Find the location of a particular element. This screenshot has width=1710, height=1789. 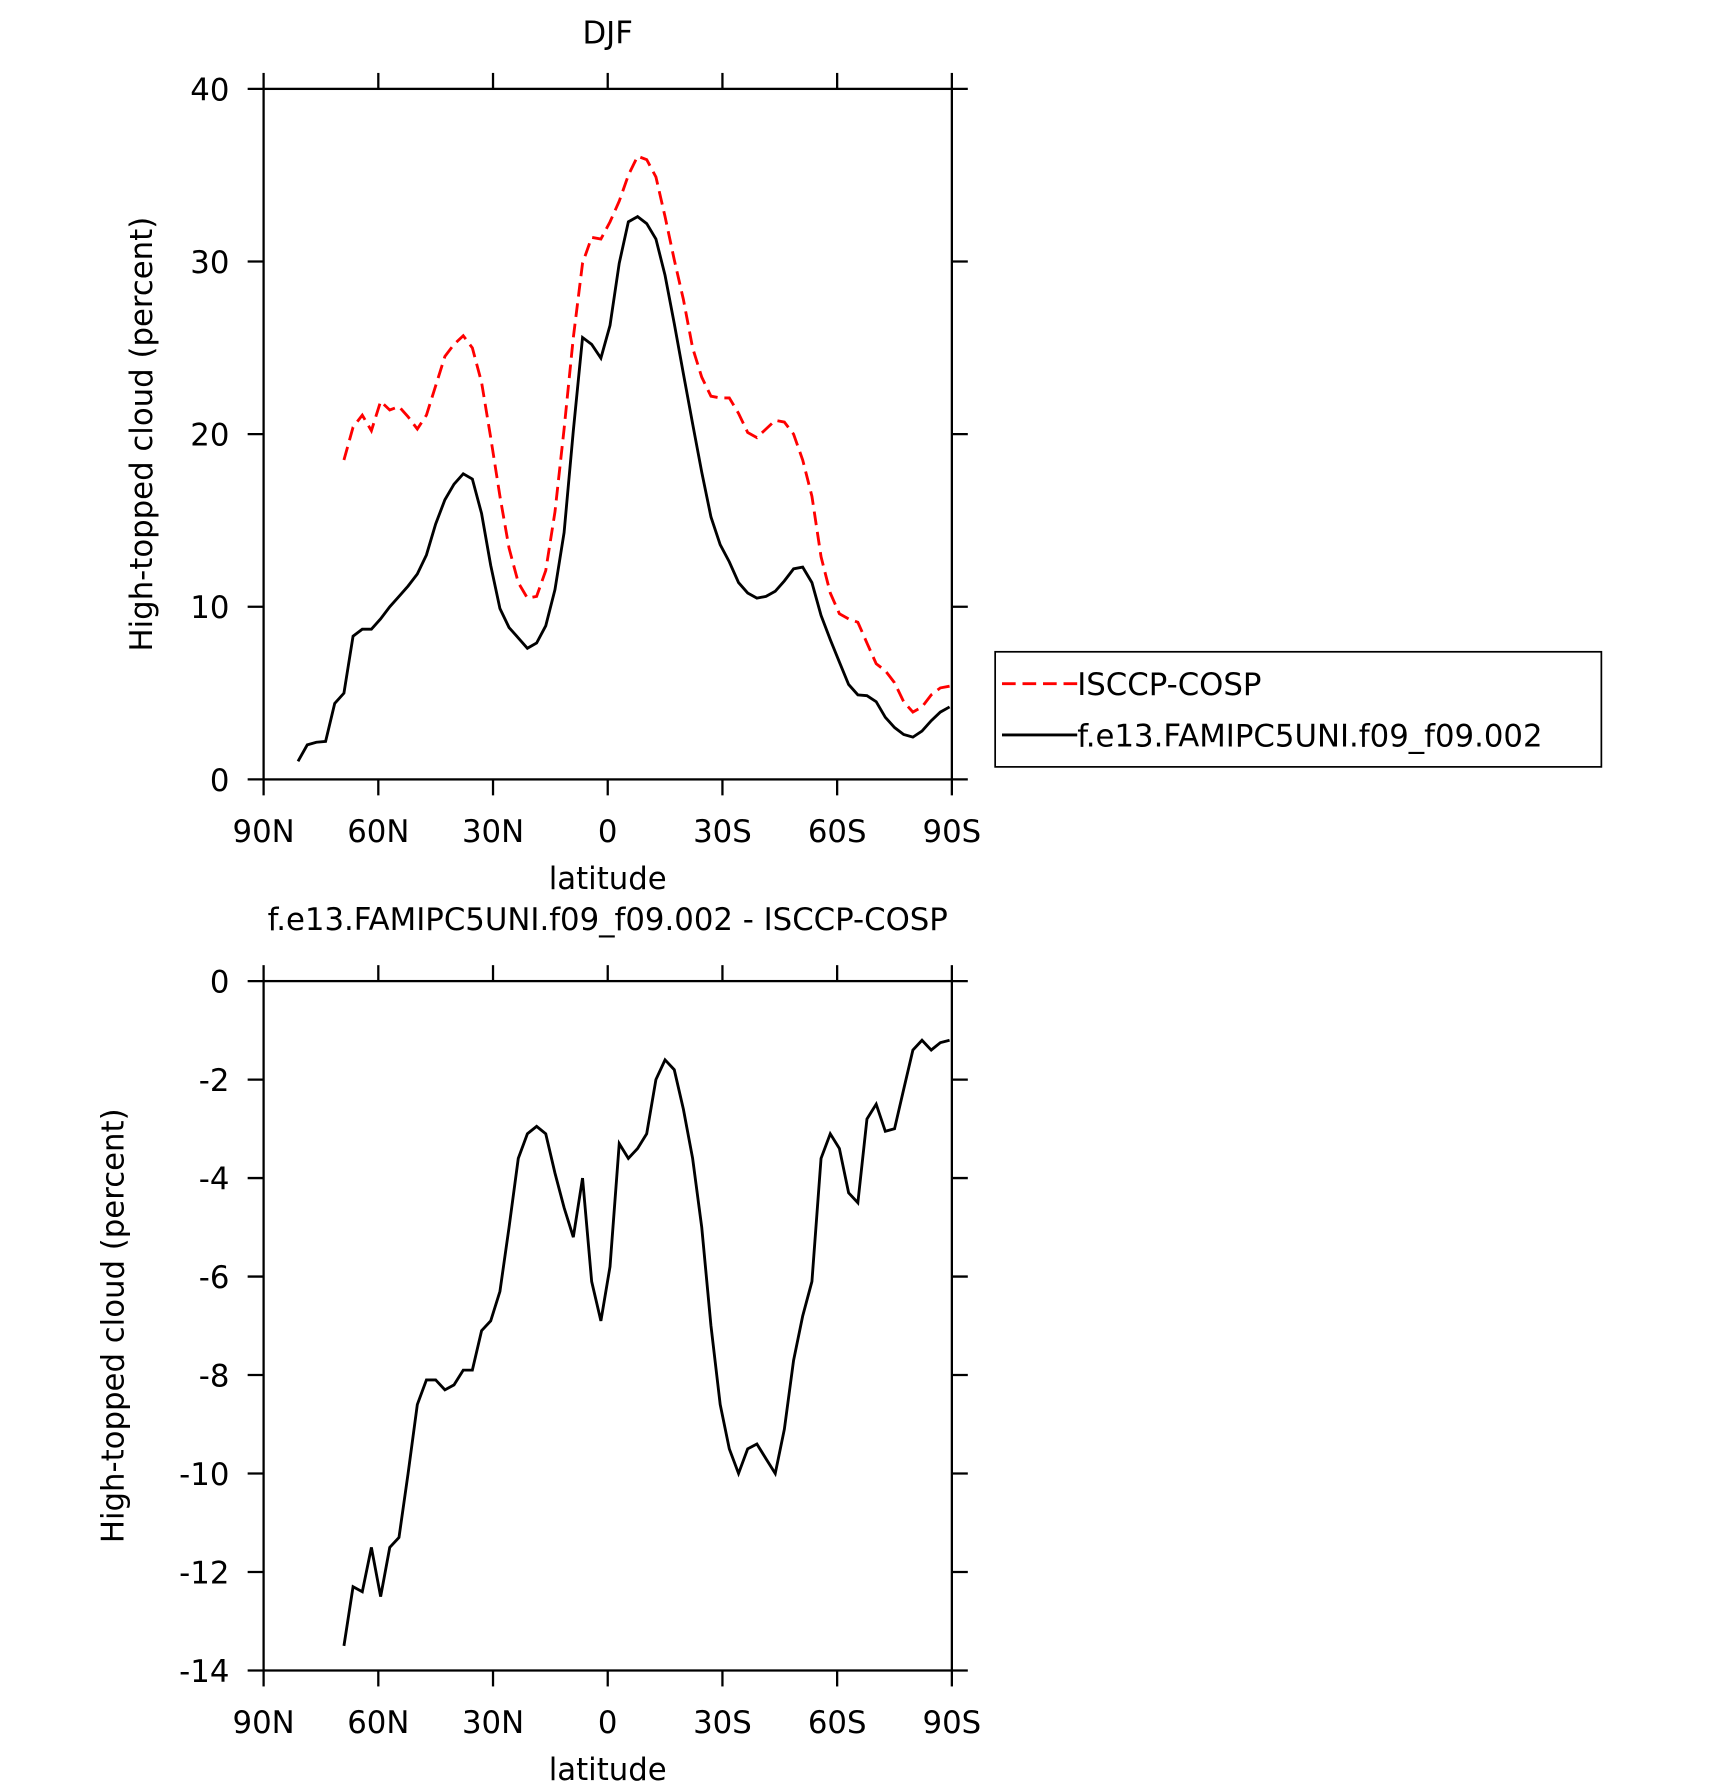

y-tick-label: -4 is located at coordinates (214, 1179).